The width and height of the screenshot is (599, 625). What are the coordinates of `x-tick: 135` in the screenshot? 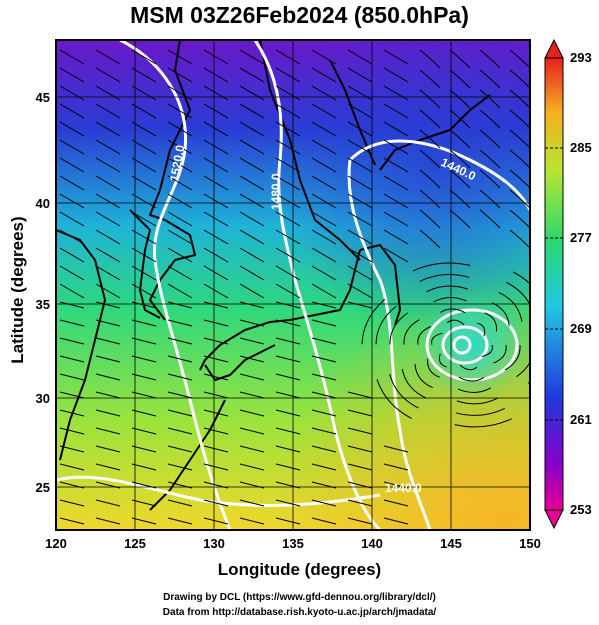 It's located at (293, 543).